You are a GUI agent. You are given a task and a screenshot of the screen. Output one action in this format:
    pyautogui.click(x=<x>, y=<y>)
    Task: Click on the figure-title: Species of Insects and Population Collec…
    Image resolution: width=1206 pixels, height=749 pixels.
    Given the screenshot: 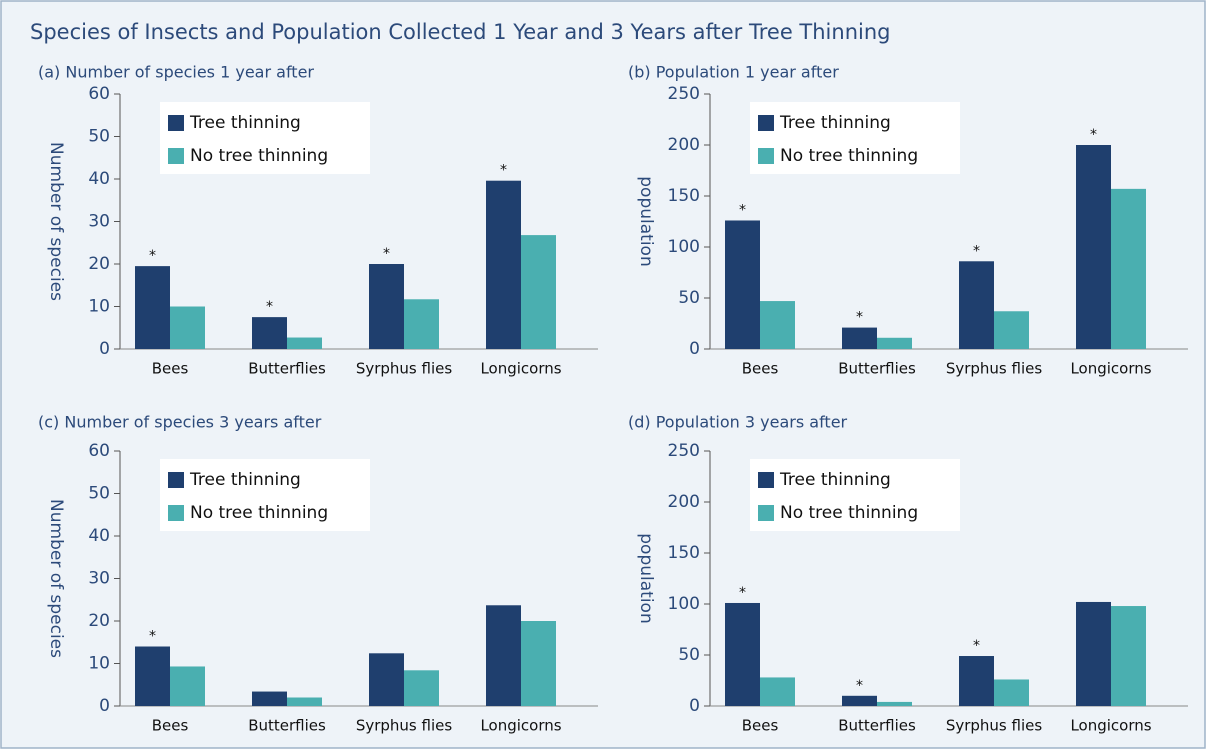 What is the action you would take?
    pyautogui.click(x=460, y=32)
    